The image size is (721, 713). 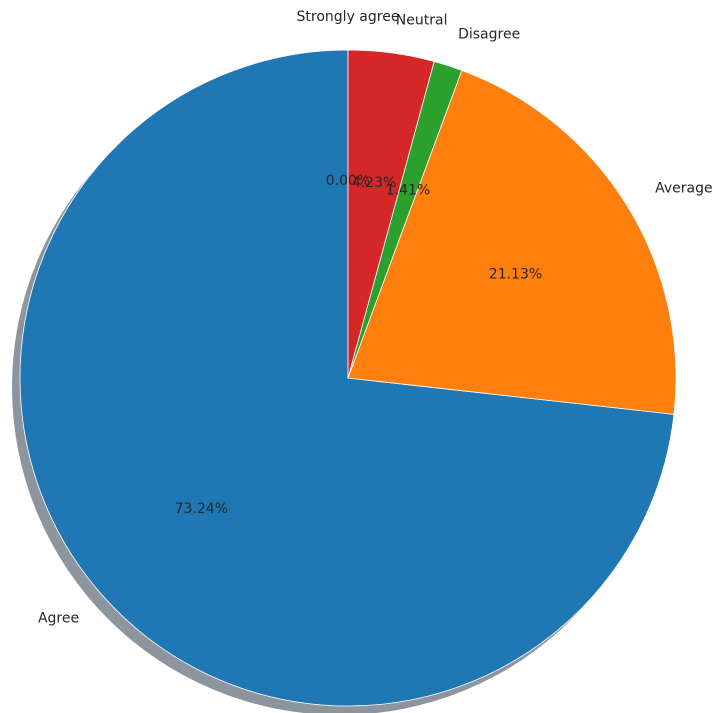 I want to click on category-label-agree: Agree, so click(x=58, y=619).